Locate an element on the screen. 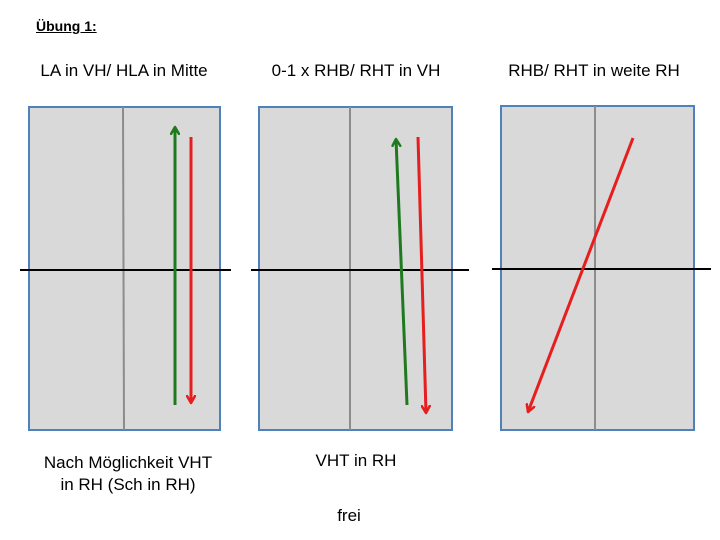  panel-1-footer: Nach Möglichkeit VHT in RH (Sch in RH) is located at coordinates (128, 474).